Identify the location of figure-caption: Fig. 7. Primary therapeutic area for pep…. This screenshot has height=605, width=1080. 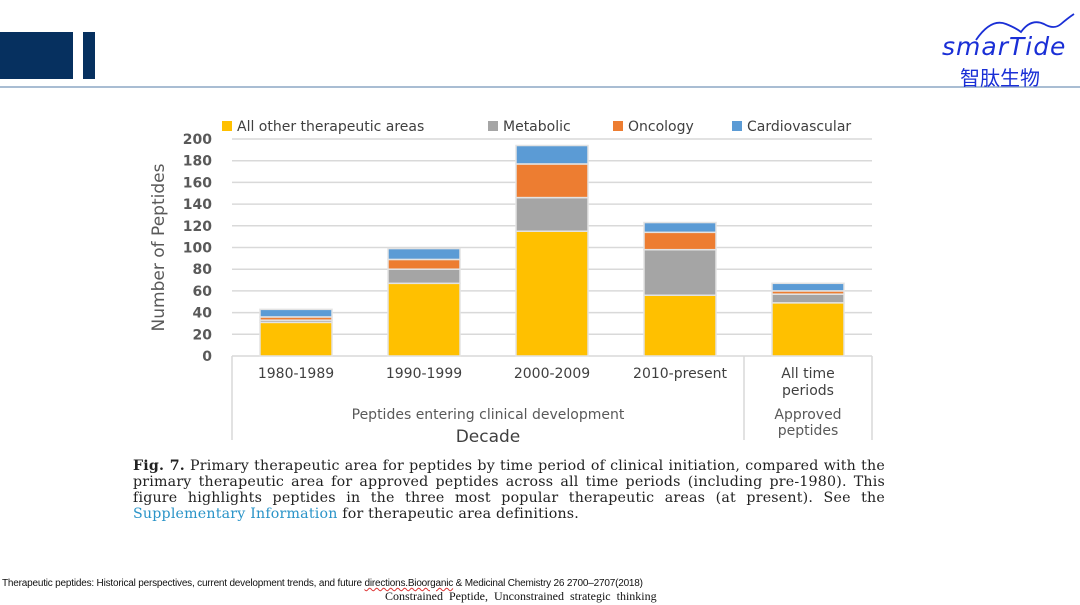
(509, 490).